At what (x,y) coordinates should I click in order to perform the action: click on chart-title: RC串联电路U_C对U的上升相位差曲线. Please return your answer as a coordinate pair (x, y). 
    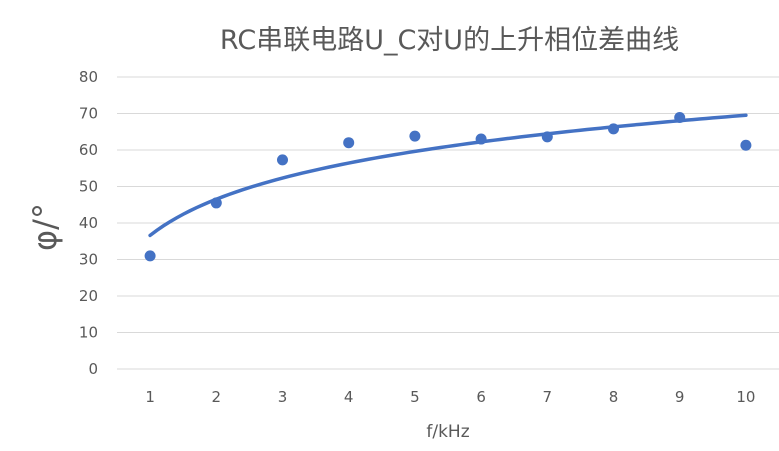
    Looking at the image, I should click on (449, 40).